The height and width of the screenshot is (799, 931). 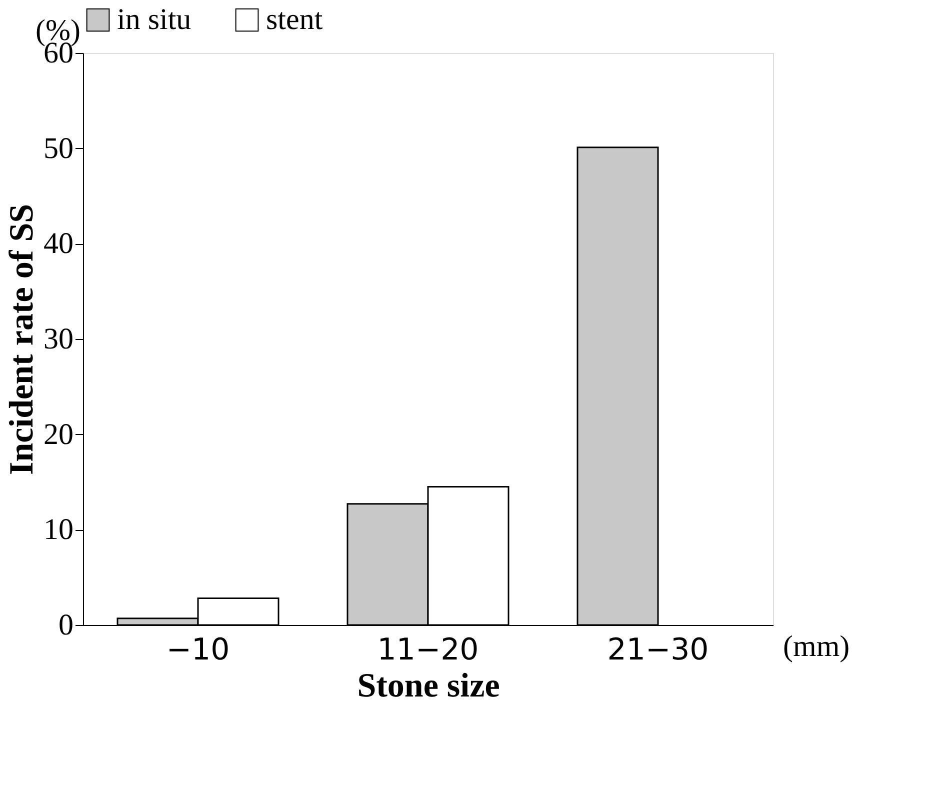 What do you see at coordinates (816, 646) in the screenshot?
I see `text: (mm)` at bounding box center [816, 646].